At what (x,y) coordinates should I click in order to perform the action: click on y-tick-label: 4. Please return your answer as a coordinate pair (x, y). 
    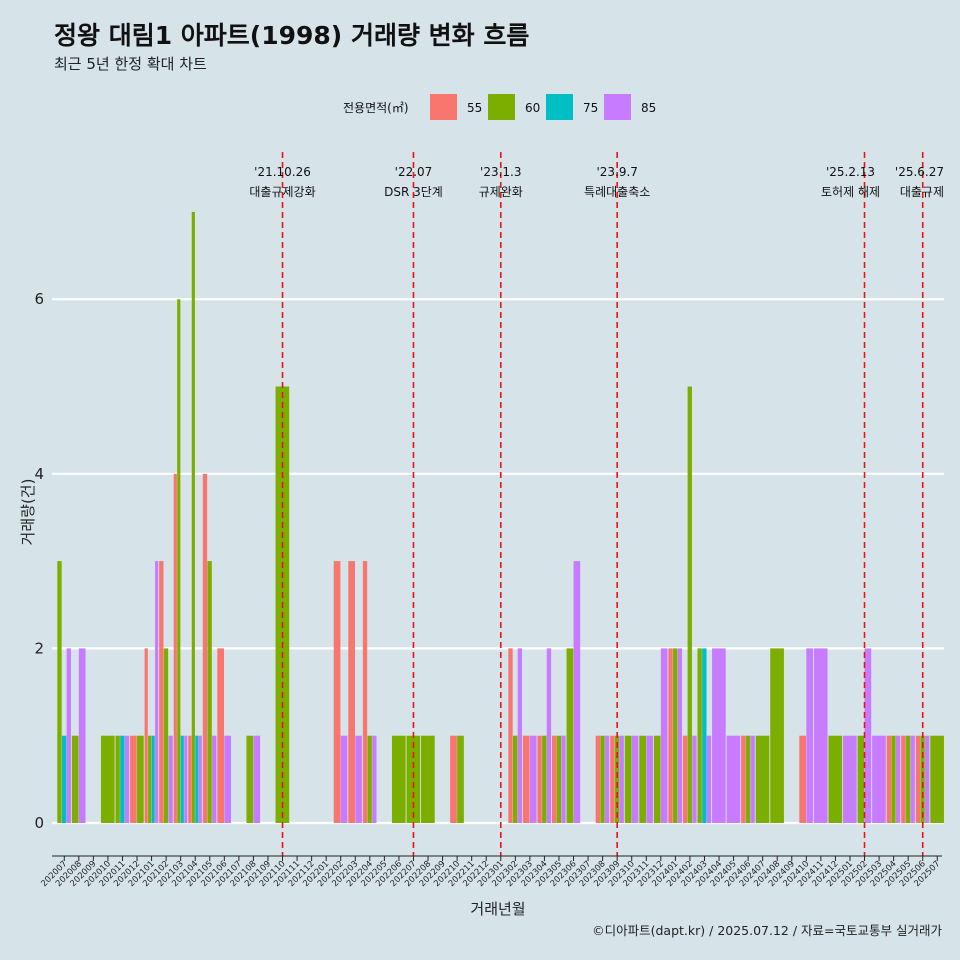
    Looking at the image, I should click on (39, 474).